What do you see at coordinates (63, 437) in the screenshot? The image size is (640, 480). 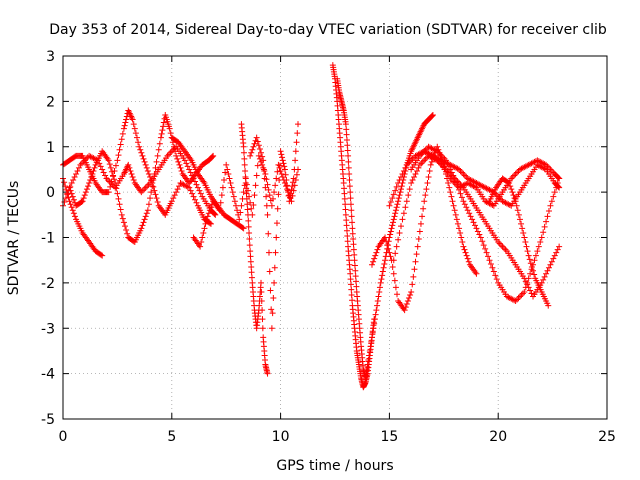 I see `x-tick-label: 0` at bounding box center [63, 437].